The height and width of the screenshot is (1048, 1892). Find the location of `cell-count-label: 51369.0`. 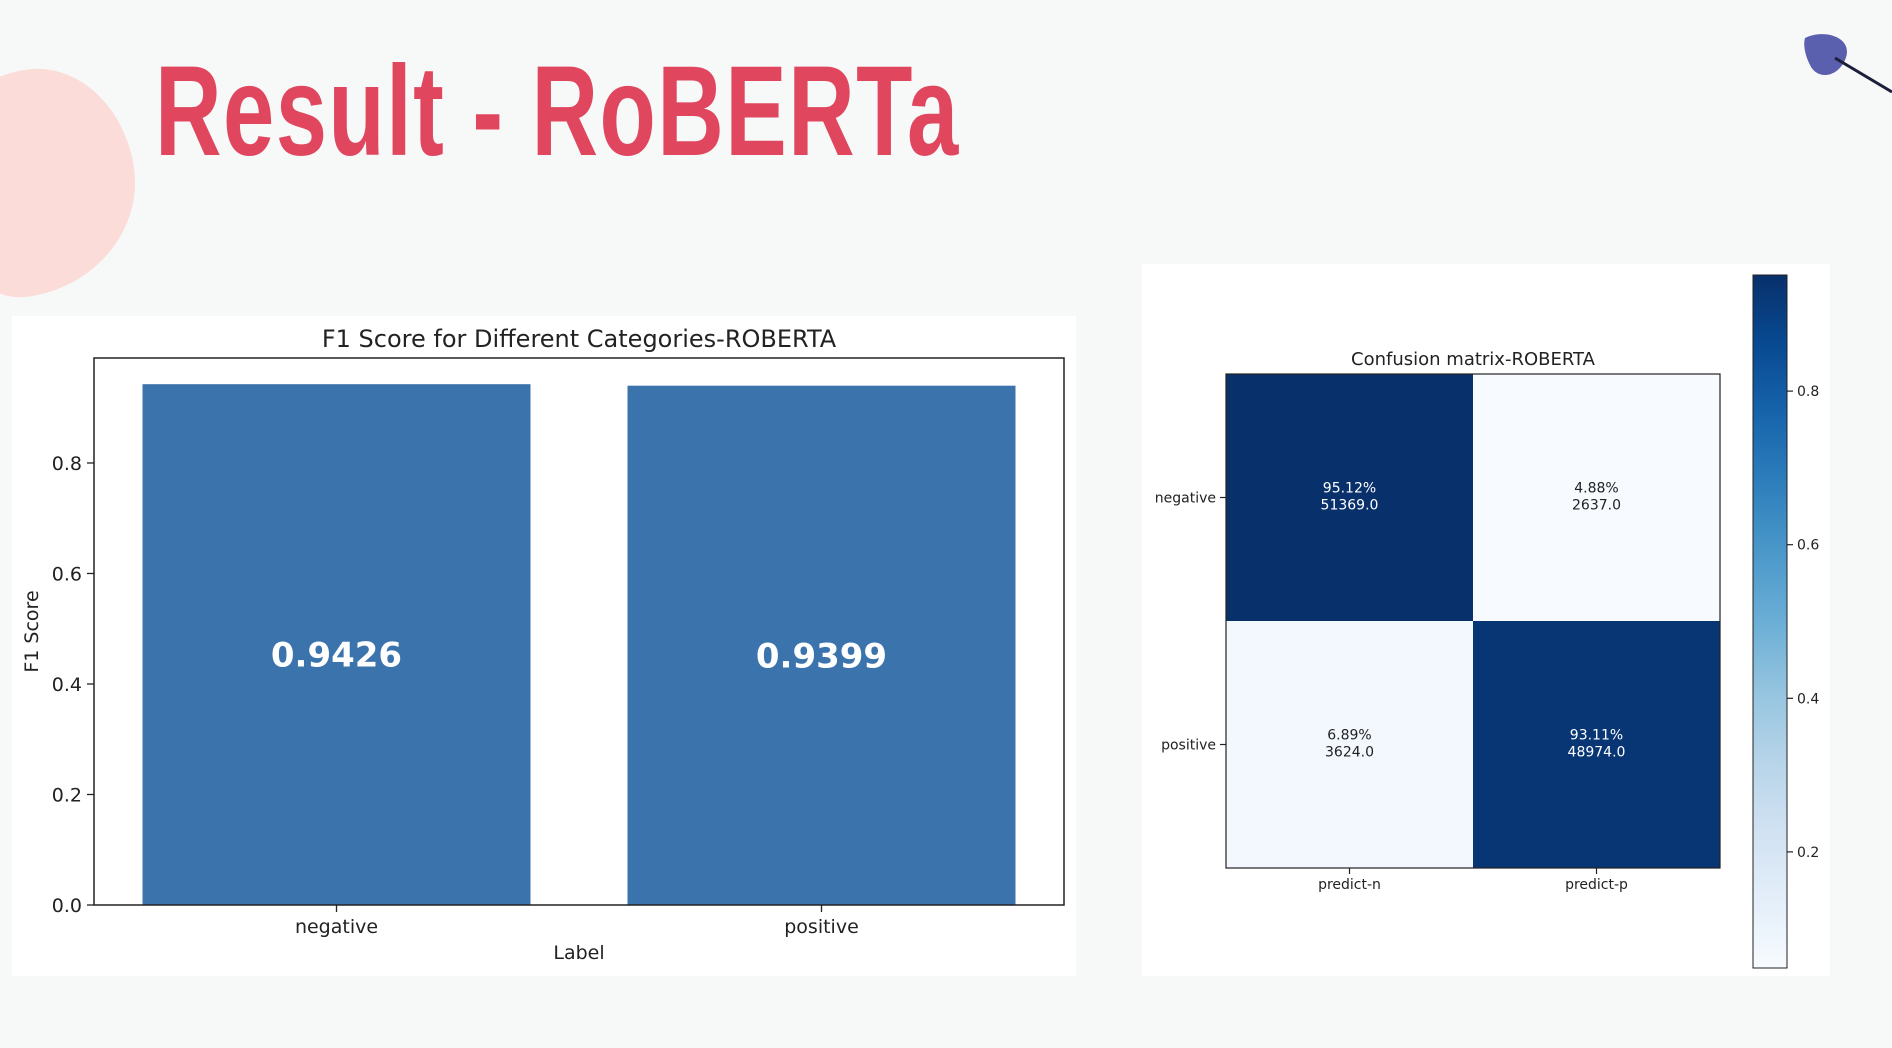

cell-count-label: 51369.0 is located at coordinates (1350, 506).